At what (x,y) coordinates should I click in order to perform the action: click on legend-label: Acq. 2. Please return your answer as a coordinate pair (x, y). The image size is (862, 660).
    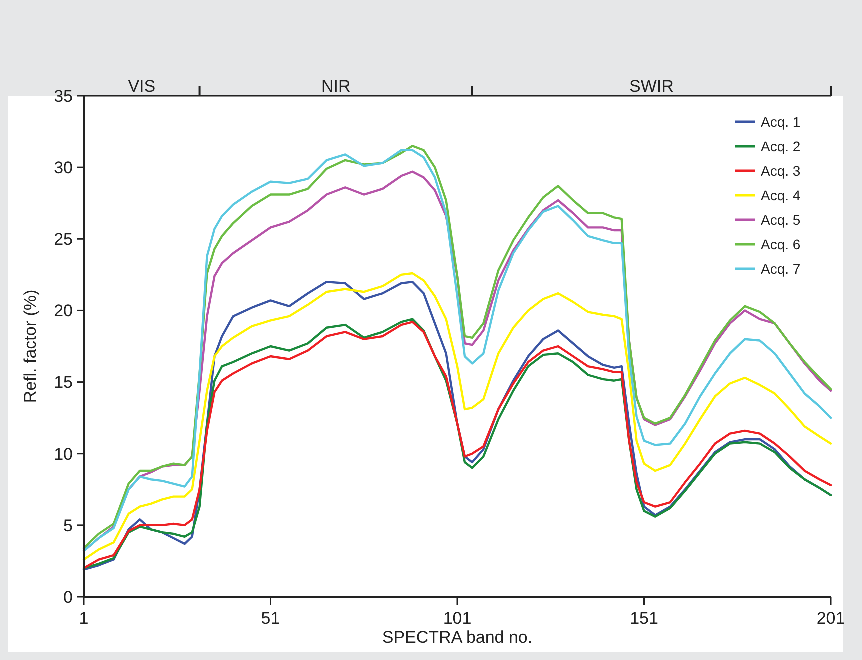
    Looking at the image, I should click on (781, 146).